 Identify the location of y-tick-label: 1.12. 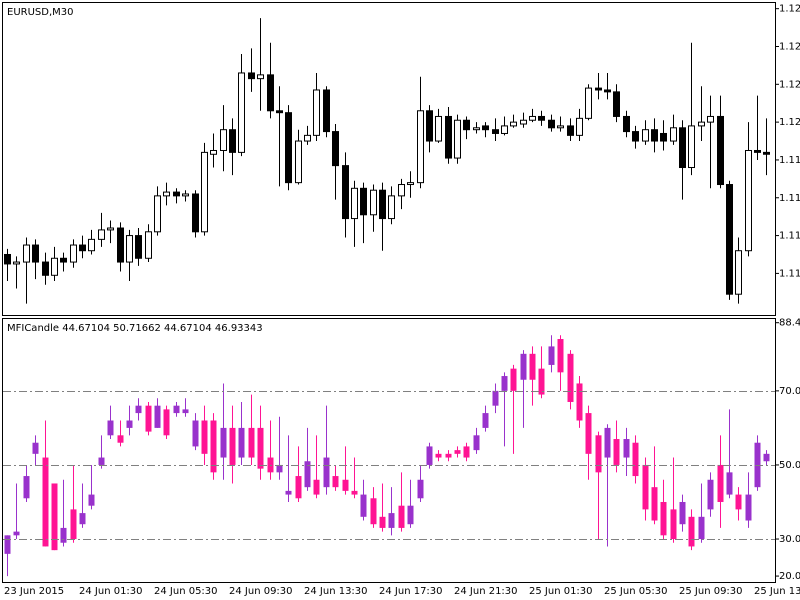
(789, 46).